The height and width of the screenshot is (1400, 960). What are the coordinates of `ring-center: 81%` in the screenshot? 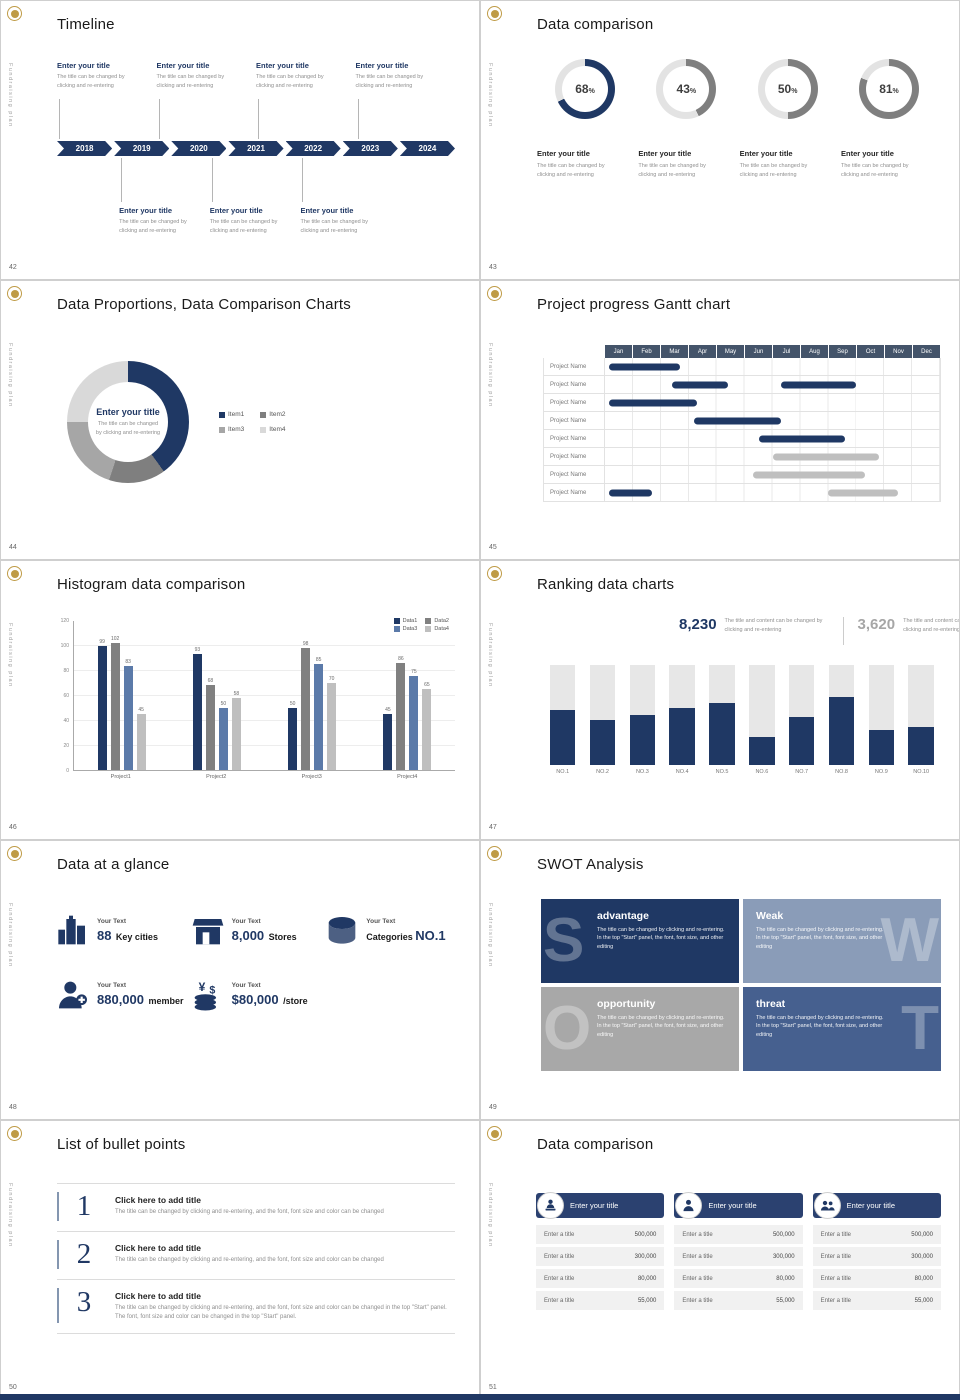 It's located at (888, 89).